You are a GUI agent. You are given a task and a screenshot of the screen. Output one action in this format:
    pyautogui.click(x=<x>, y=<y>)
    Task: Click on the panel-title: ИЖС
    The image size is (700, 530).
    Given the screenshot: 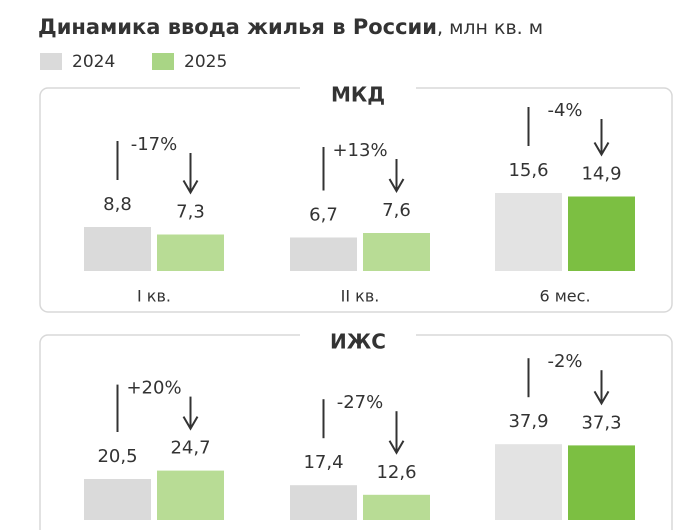 What is the action you would take?
    pyautogui.click(x=358, y=342)
    